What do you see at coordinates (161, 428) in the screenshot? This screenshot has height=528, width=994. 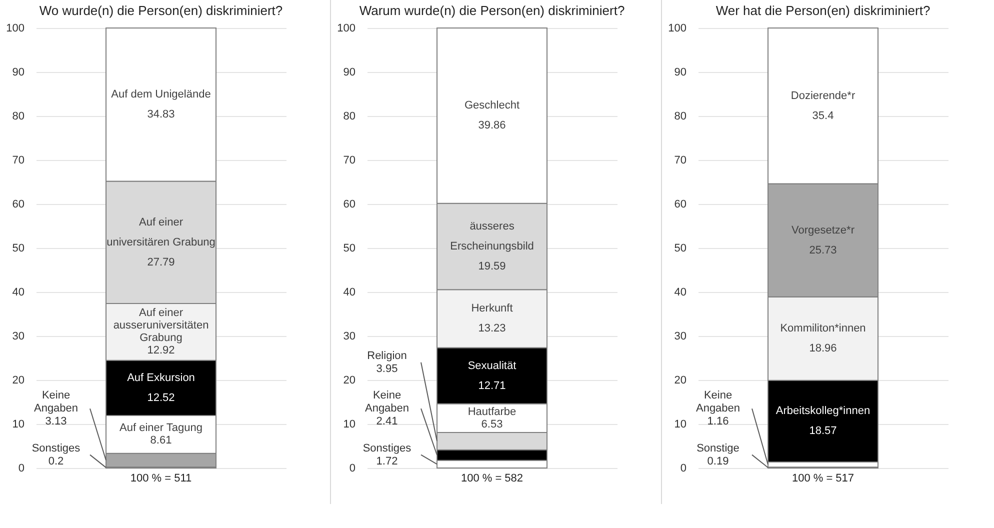 I see `series-label: Auf einer Tagung` at bounding box center [161, 428].